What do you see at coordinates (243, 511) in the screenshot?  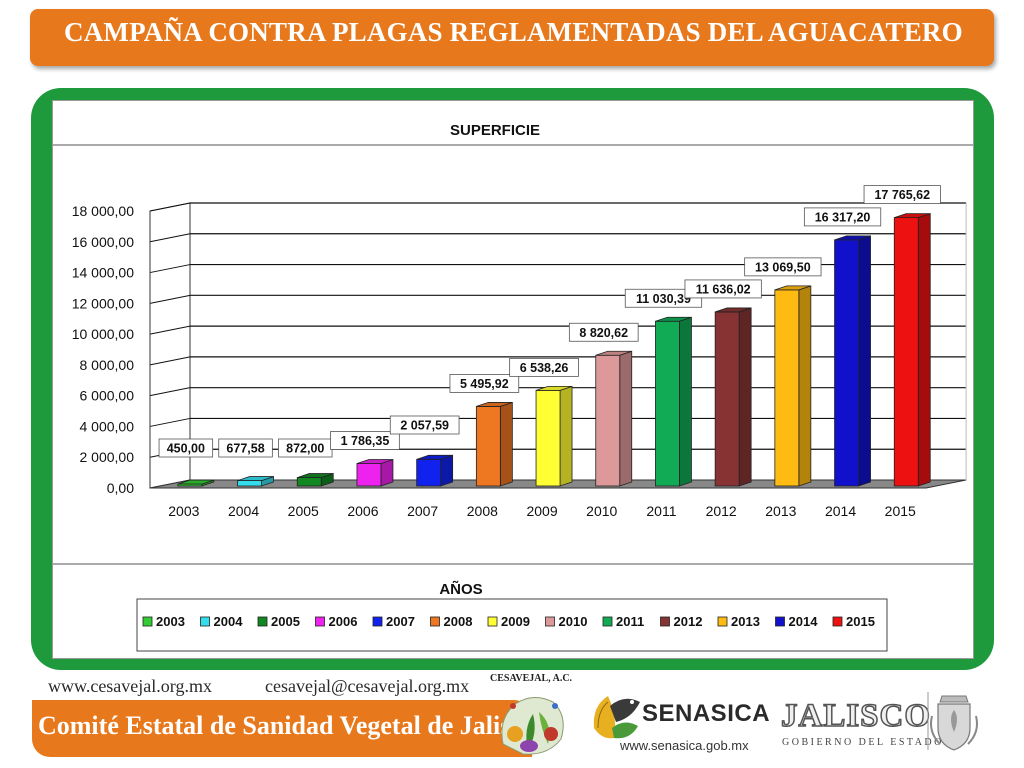 I see `x-tick-label: 2004` at bounding box center [243, 511].